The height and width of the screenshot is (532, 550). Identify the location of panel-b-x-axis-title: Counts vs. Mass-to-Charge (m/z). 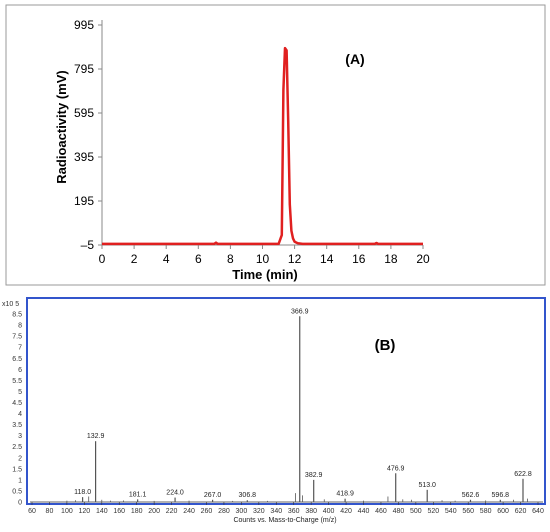
(284, 520).